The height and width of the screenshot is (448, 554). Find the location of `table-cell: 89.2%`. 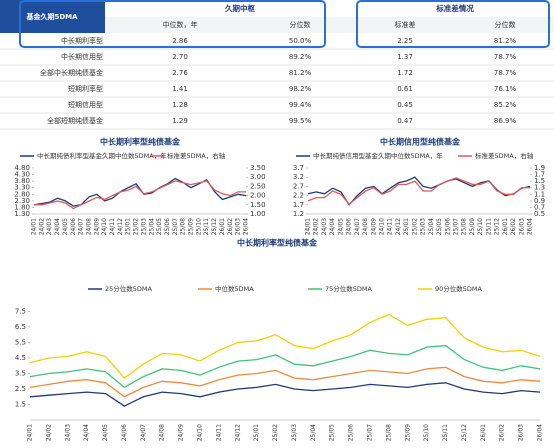

table-cell: 89.2% is located at coordinates (300, 57).